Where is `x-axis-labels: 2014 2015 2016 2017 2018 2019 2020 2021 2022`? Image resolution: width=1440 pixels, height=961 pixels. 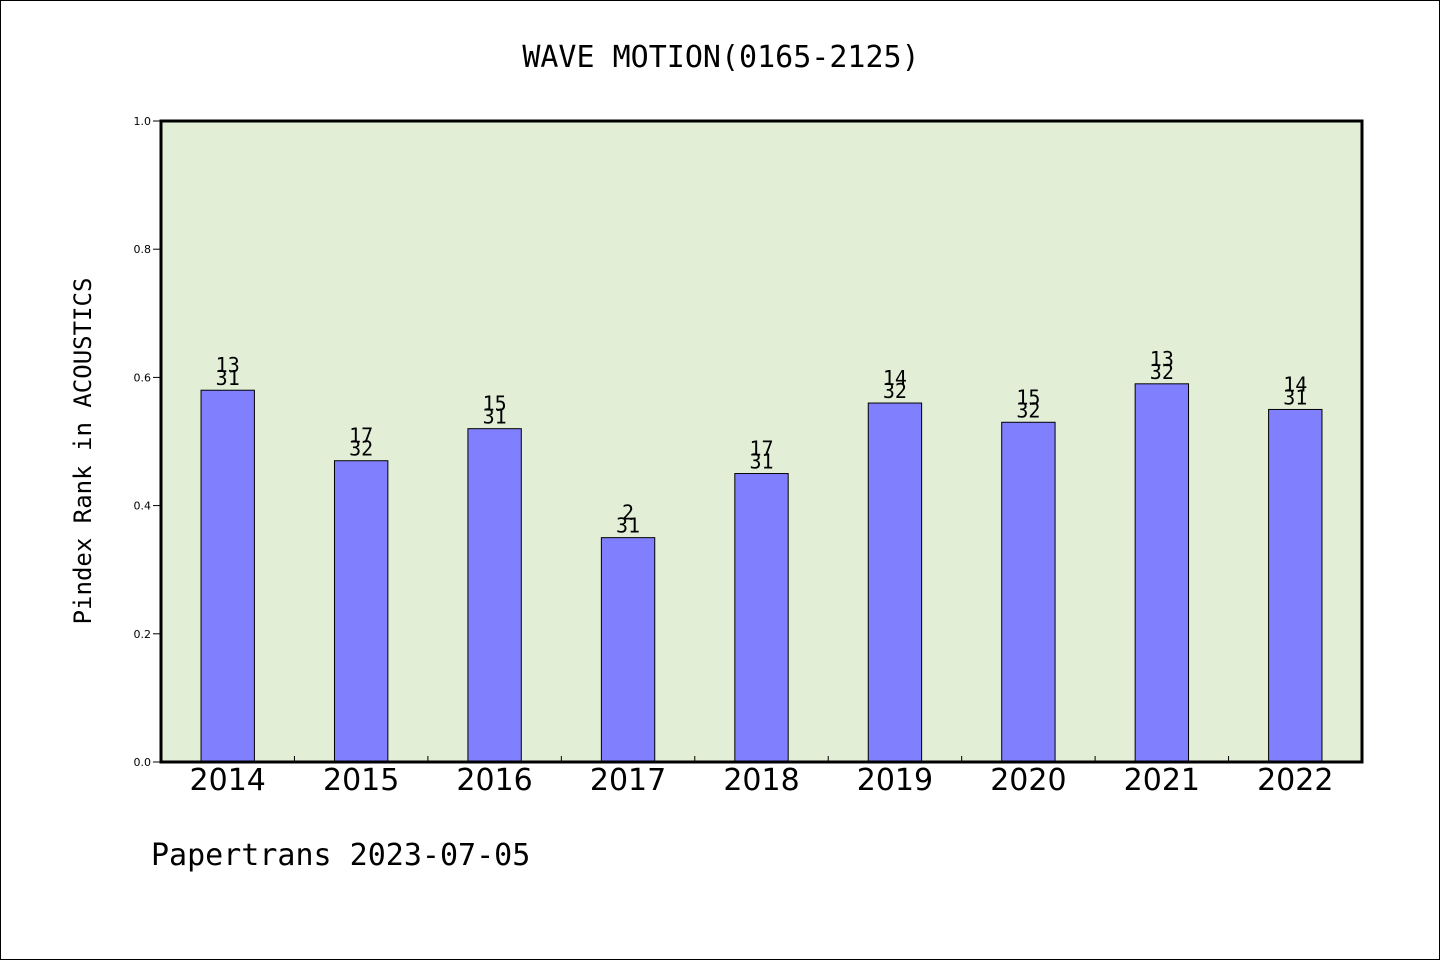
x-axis-labels: 2014 2015 2016 2017 2018 2019 2020 2021 2022 is located at coordinates (762, 780).